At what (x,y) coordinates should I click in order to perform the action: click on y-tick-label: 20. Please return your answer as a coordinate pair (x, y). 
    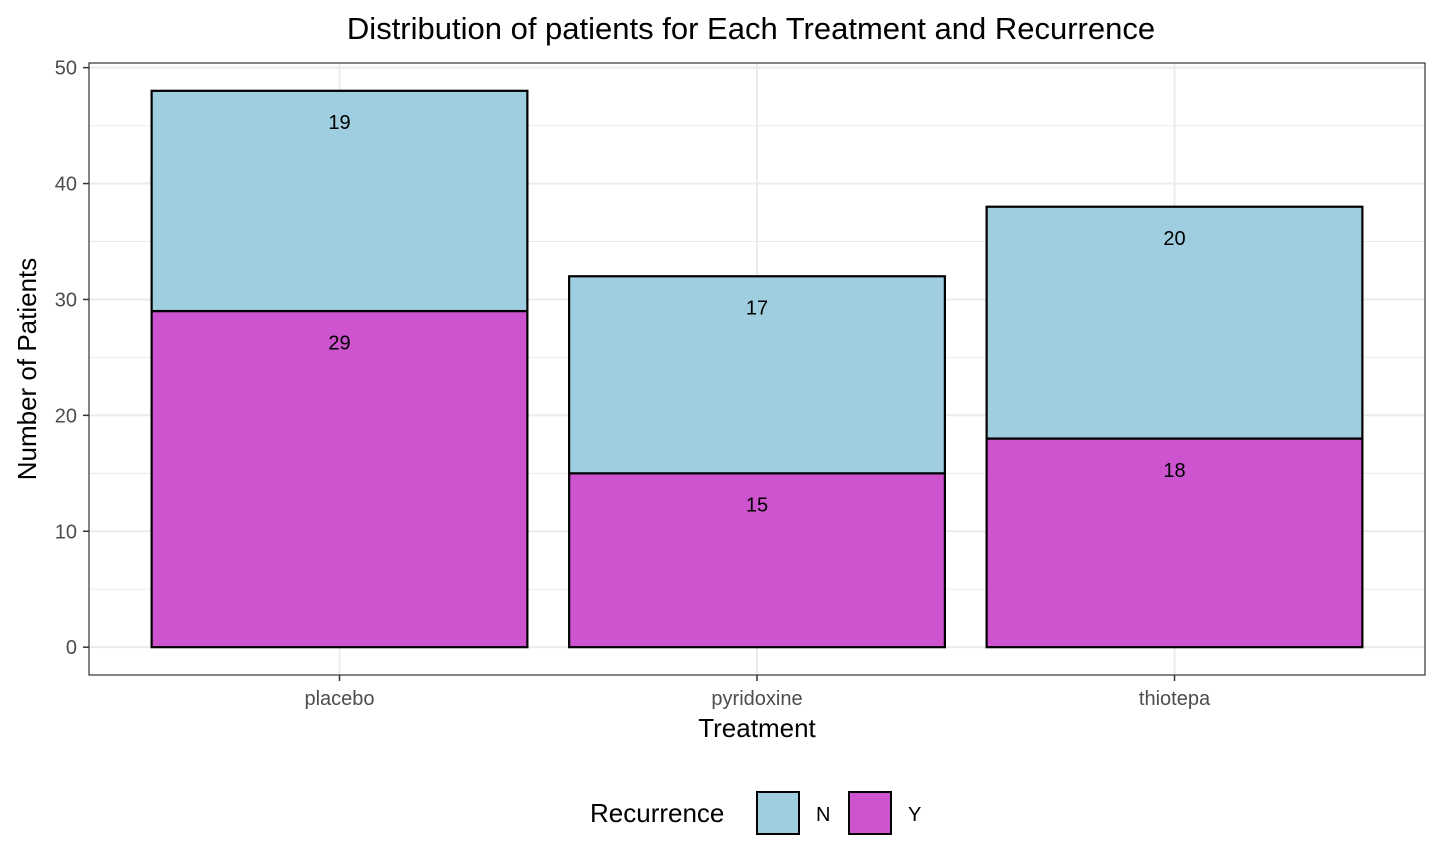
    Looking at the image, I should click on (66, 416).